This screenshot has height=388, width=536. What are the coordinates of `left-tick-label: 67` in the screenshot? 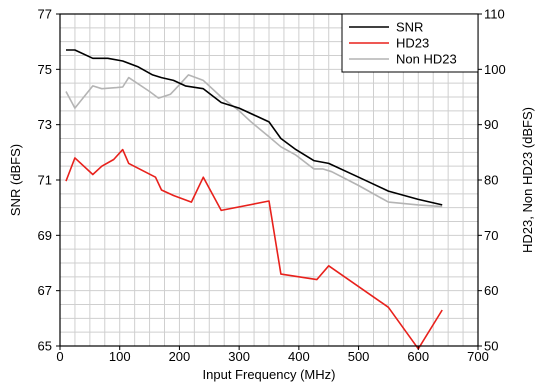 It's located at (45, 290).